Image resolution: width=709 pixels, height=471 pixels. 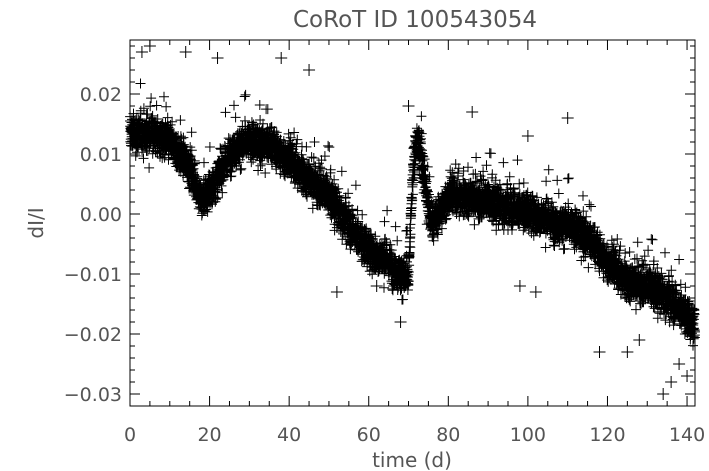 What do you see at coordinates (607, 435) in the screenshot?
I see `x-tick-label: 120` at bounding box center [607, 435].